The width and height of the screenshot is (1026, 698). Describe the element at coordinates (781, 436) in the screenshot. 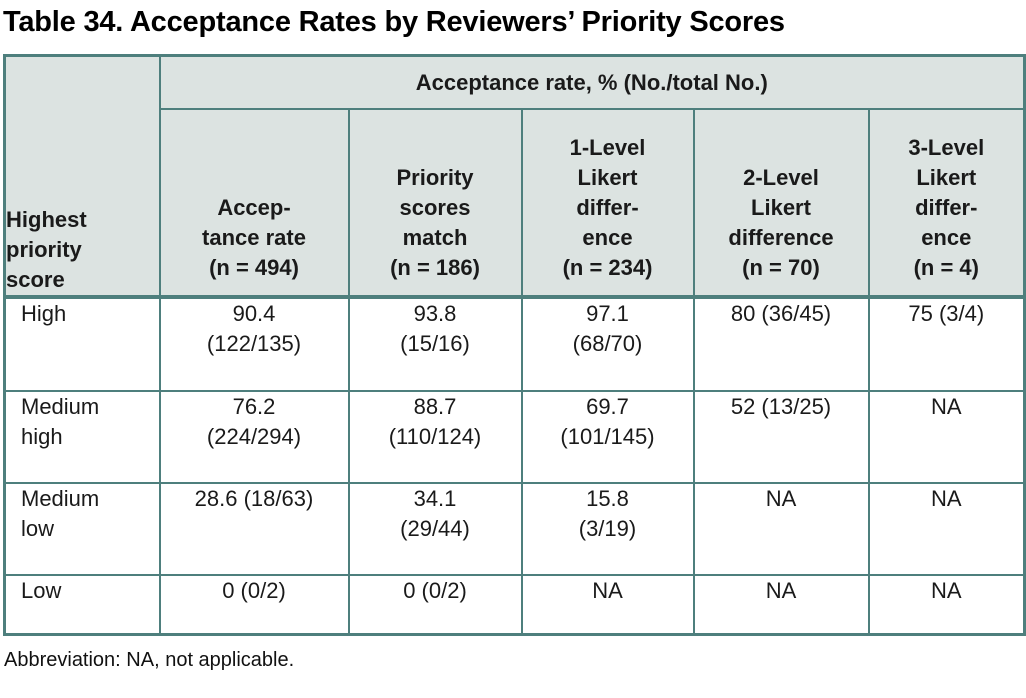

I see `data-cell: 52 (13/25)` at that location.